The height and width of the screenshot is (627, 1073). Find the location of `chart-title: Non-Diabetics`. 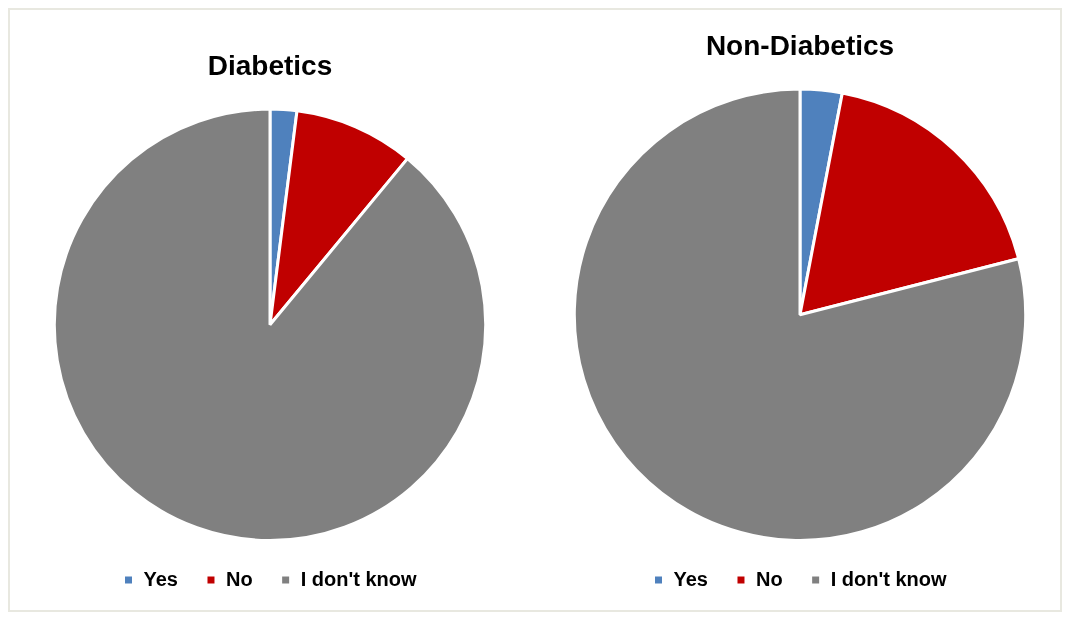

chart-title: Non-Diabetics is located at coordinates (800, 45).